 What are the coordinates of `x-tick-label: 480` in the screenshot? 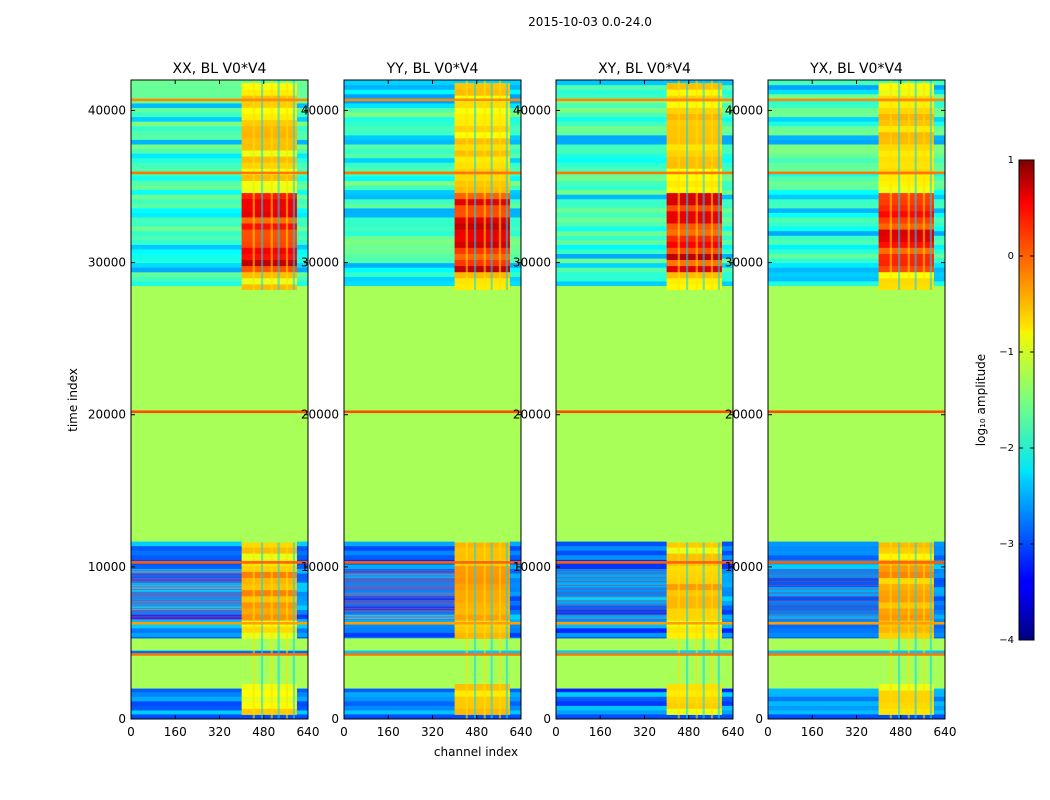 It's located at (263, 732).